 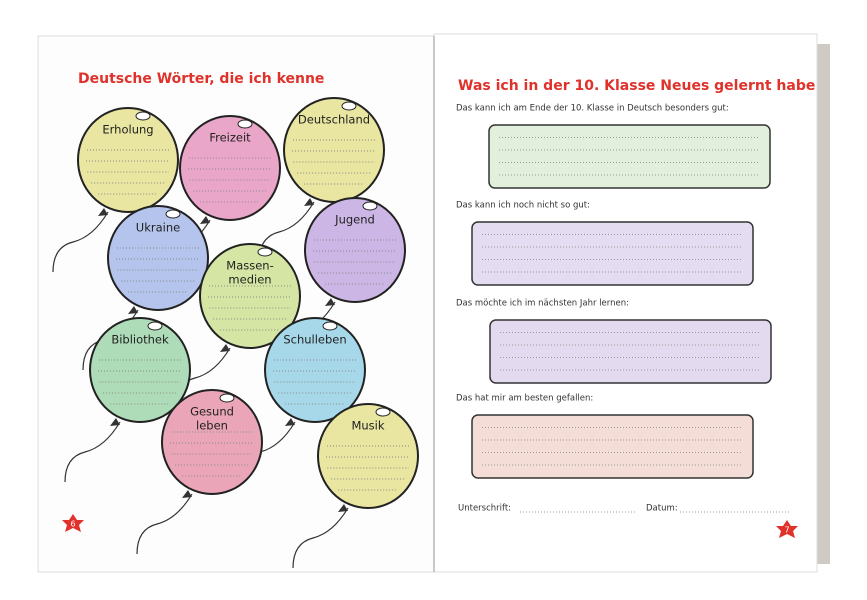 I want to click on balloon-label: Erholung, so click(x=127, y=130).